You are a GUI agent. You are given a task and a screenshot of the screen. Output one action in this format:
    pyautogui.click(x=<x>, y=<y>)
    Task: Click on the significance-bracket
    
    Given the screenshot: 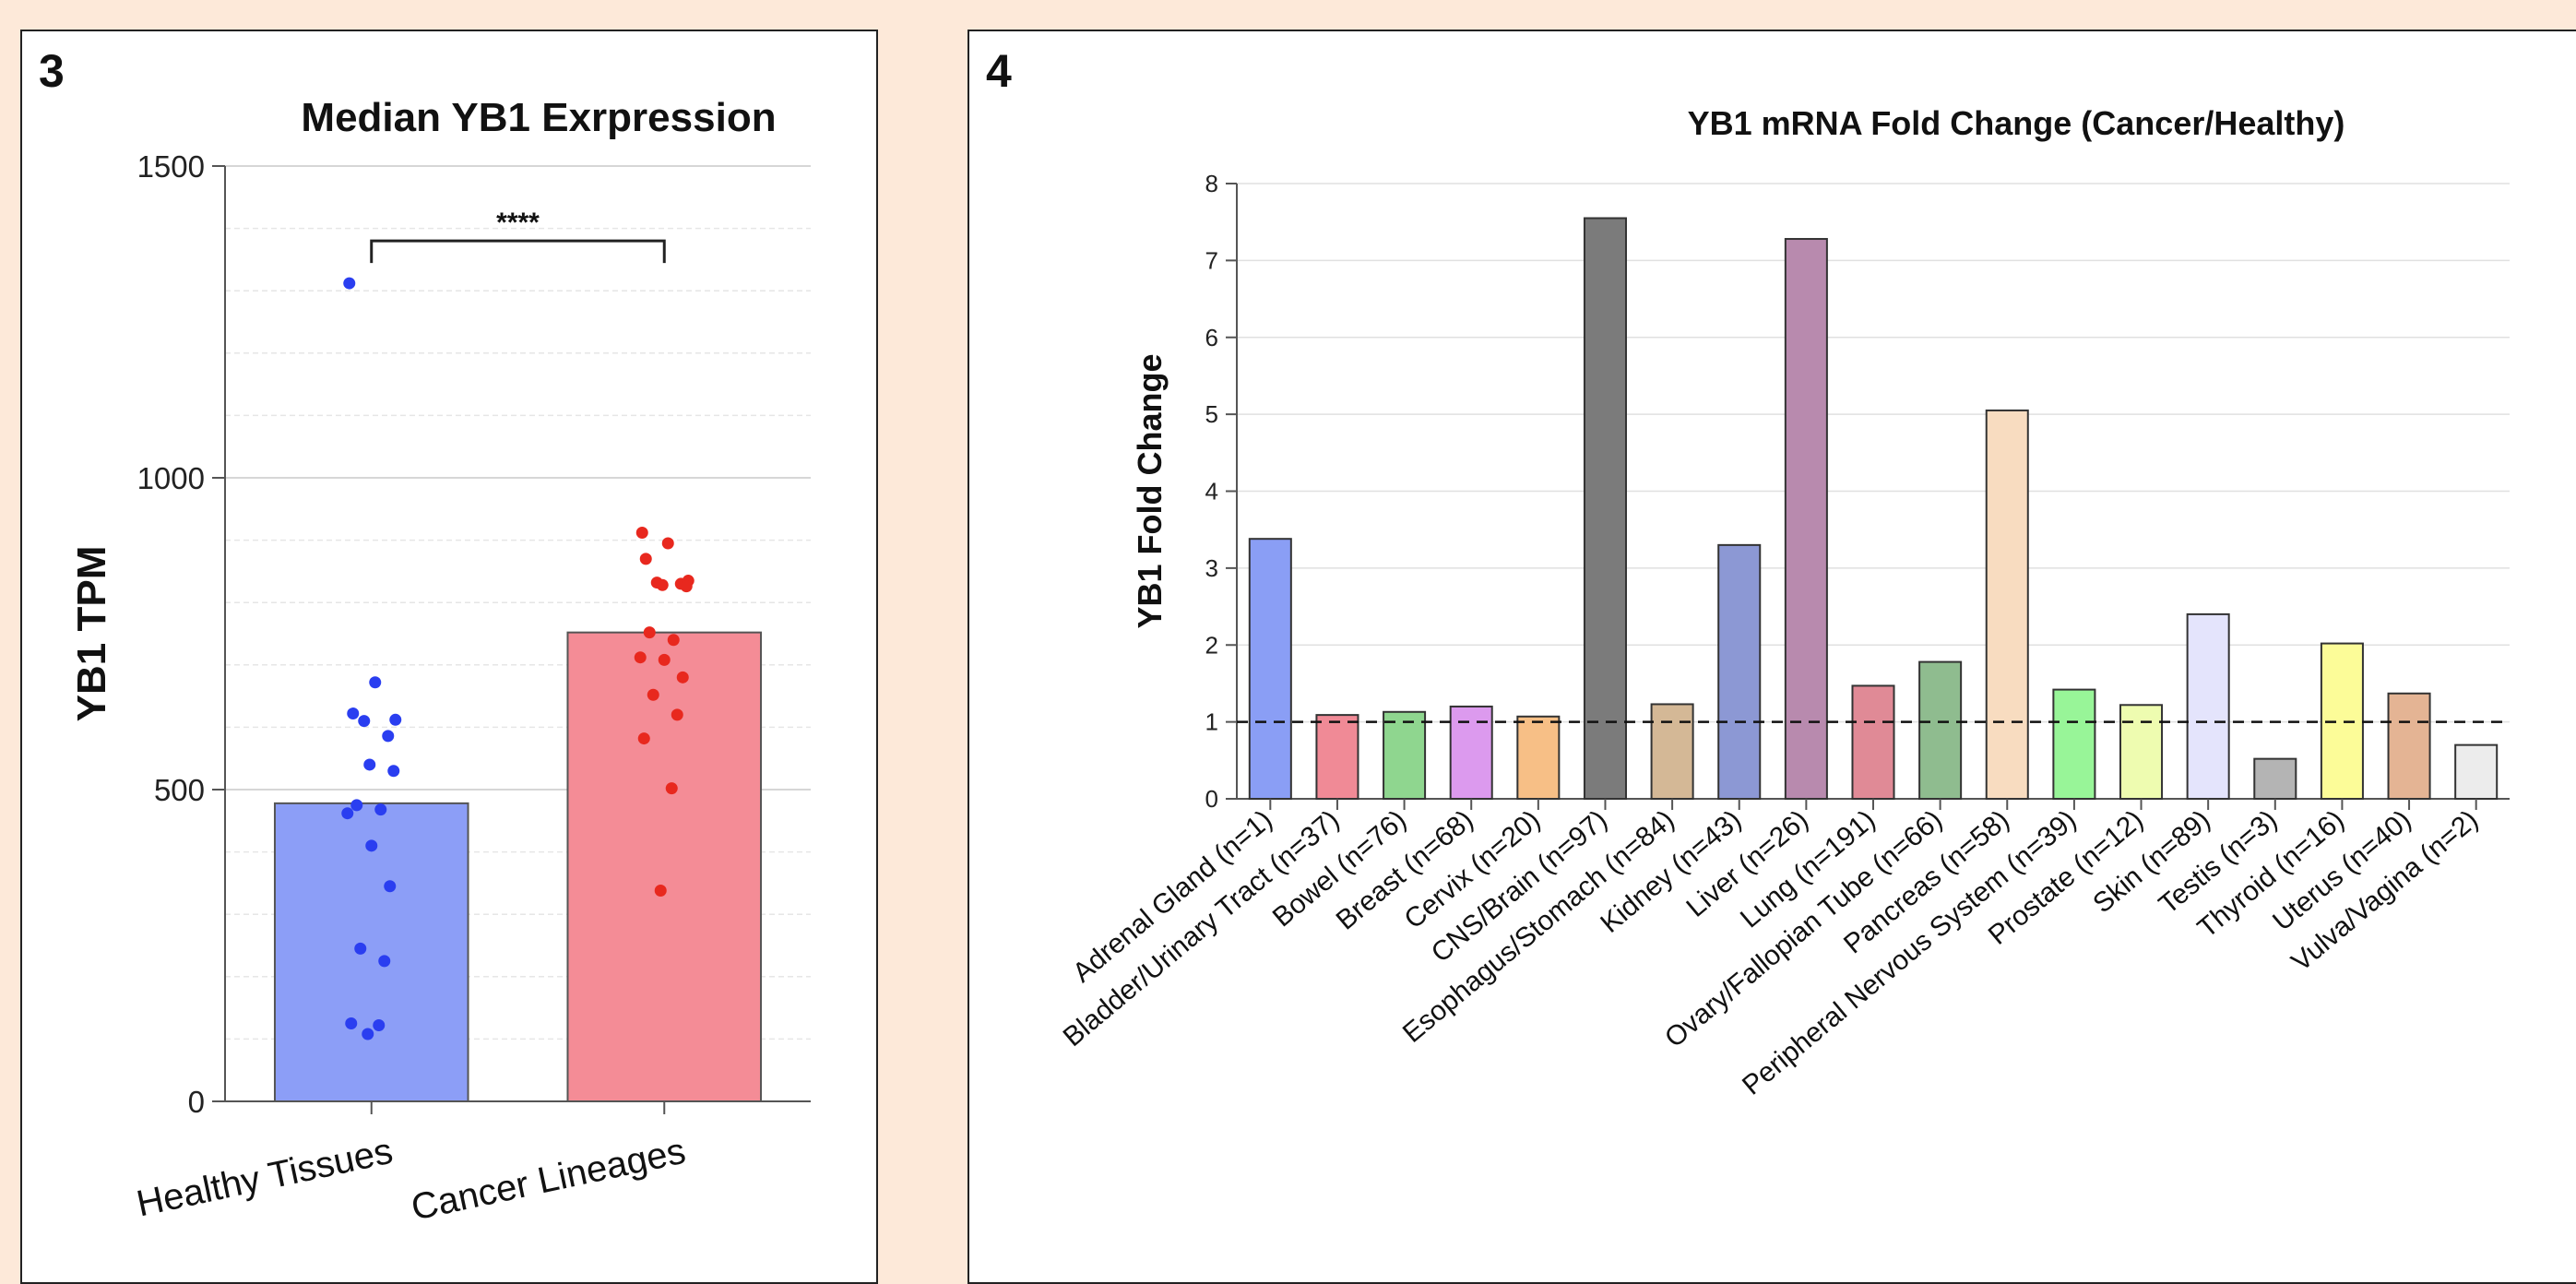 What is the action you would take?
    pyautogui.click(x=518, y=251)
    